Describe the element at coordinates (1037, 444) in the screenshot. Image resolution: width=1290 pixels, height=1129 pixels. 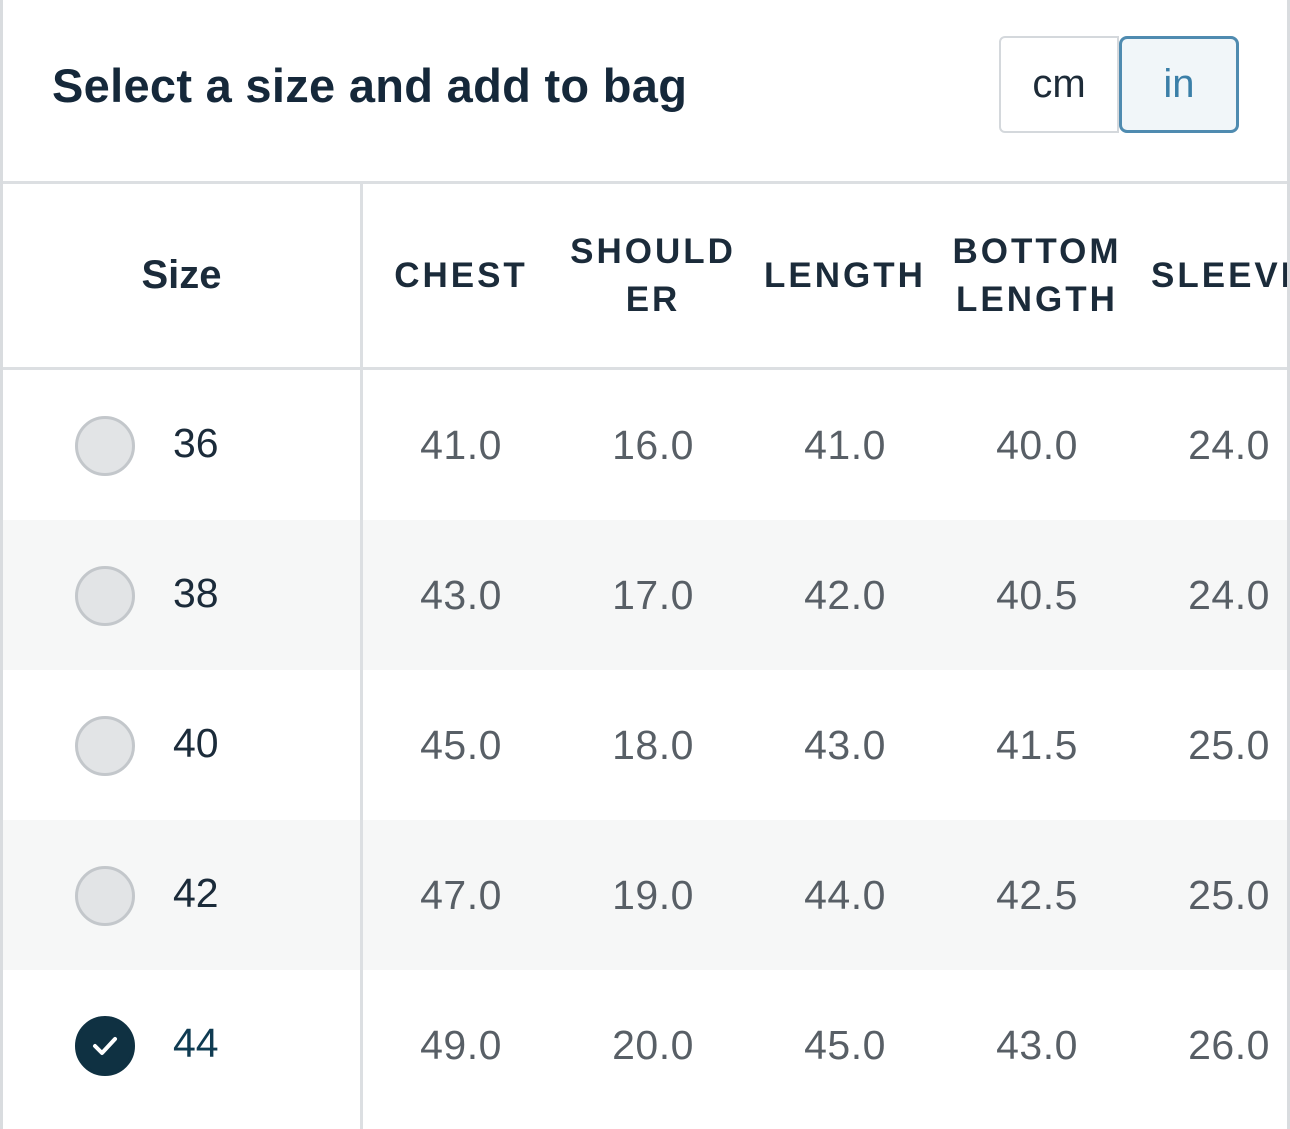
I see `cell-bottom-length: 40.0` at that location.